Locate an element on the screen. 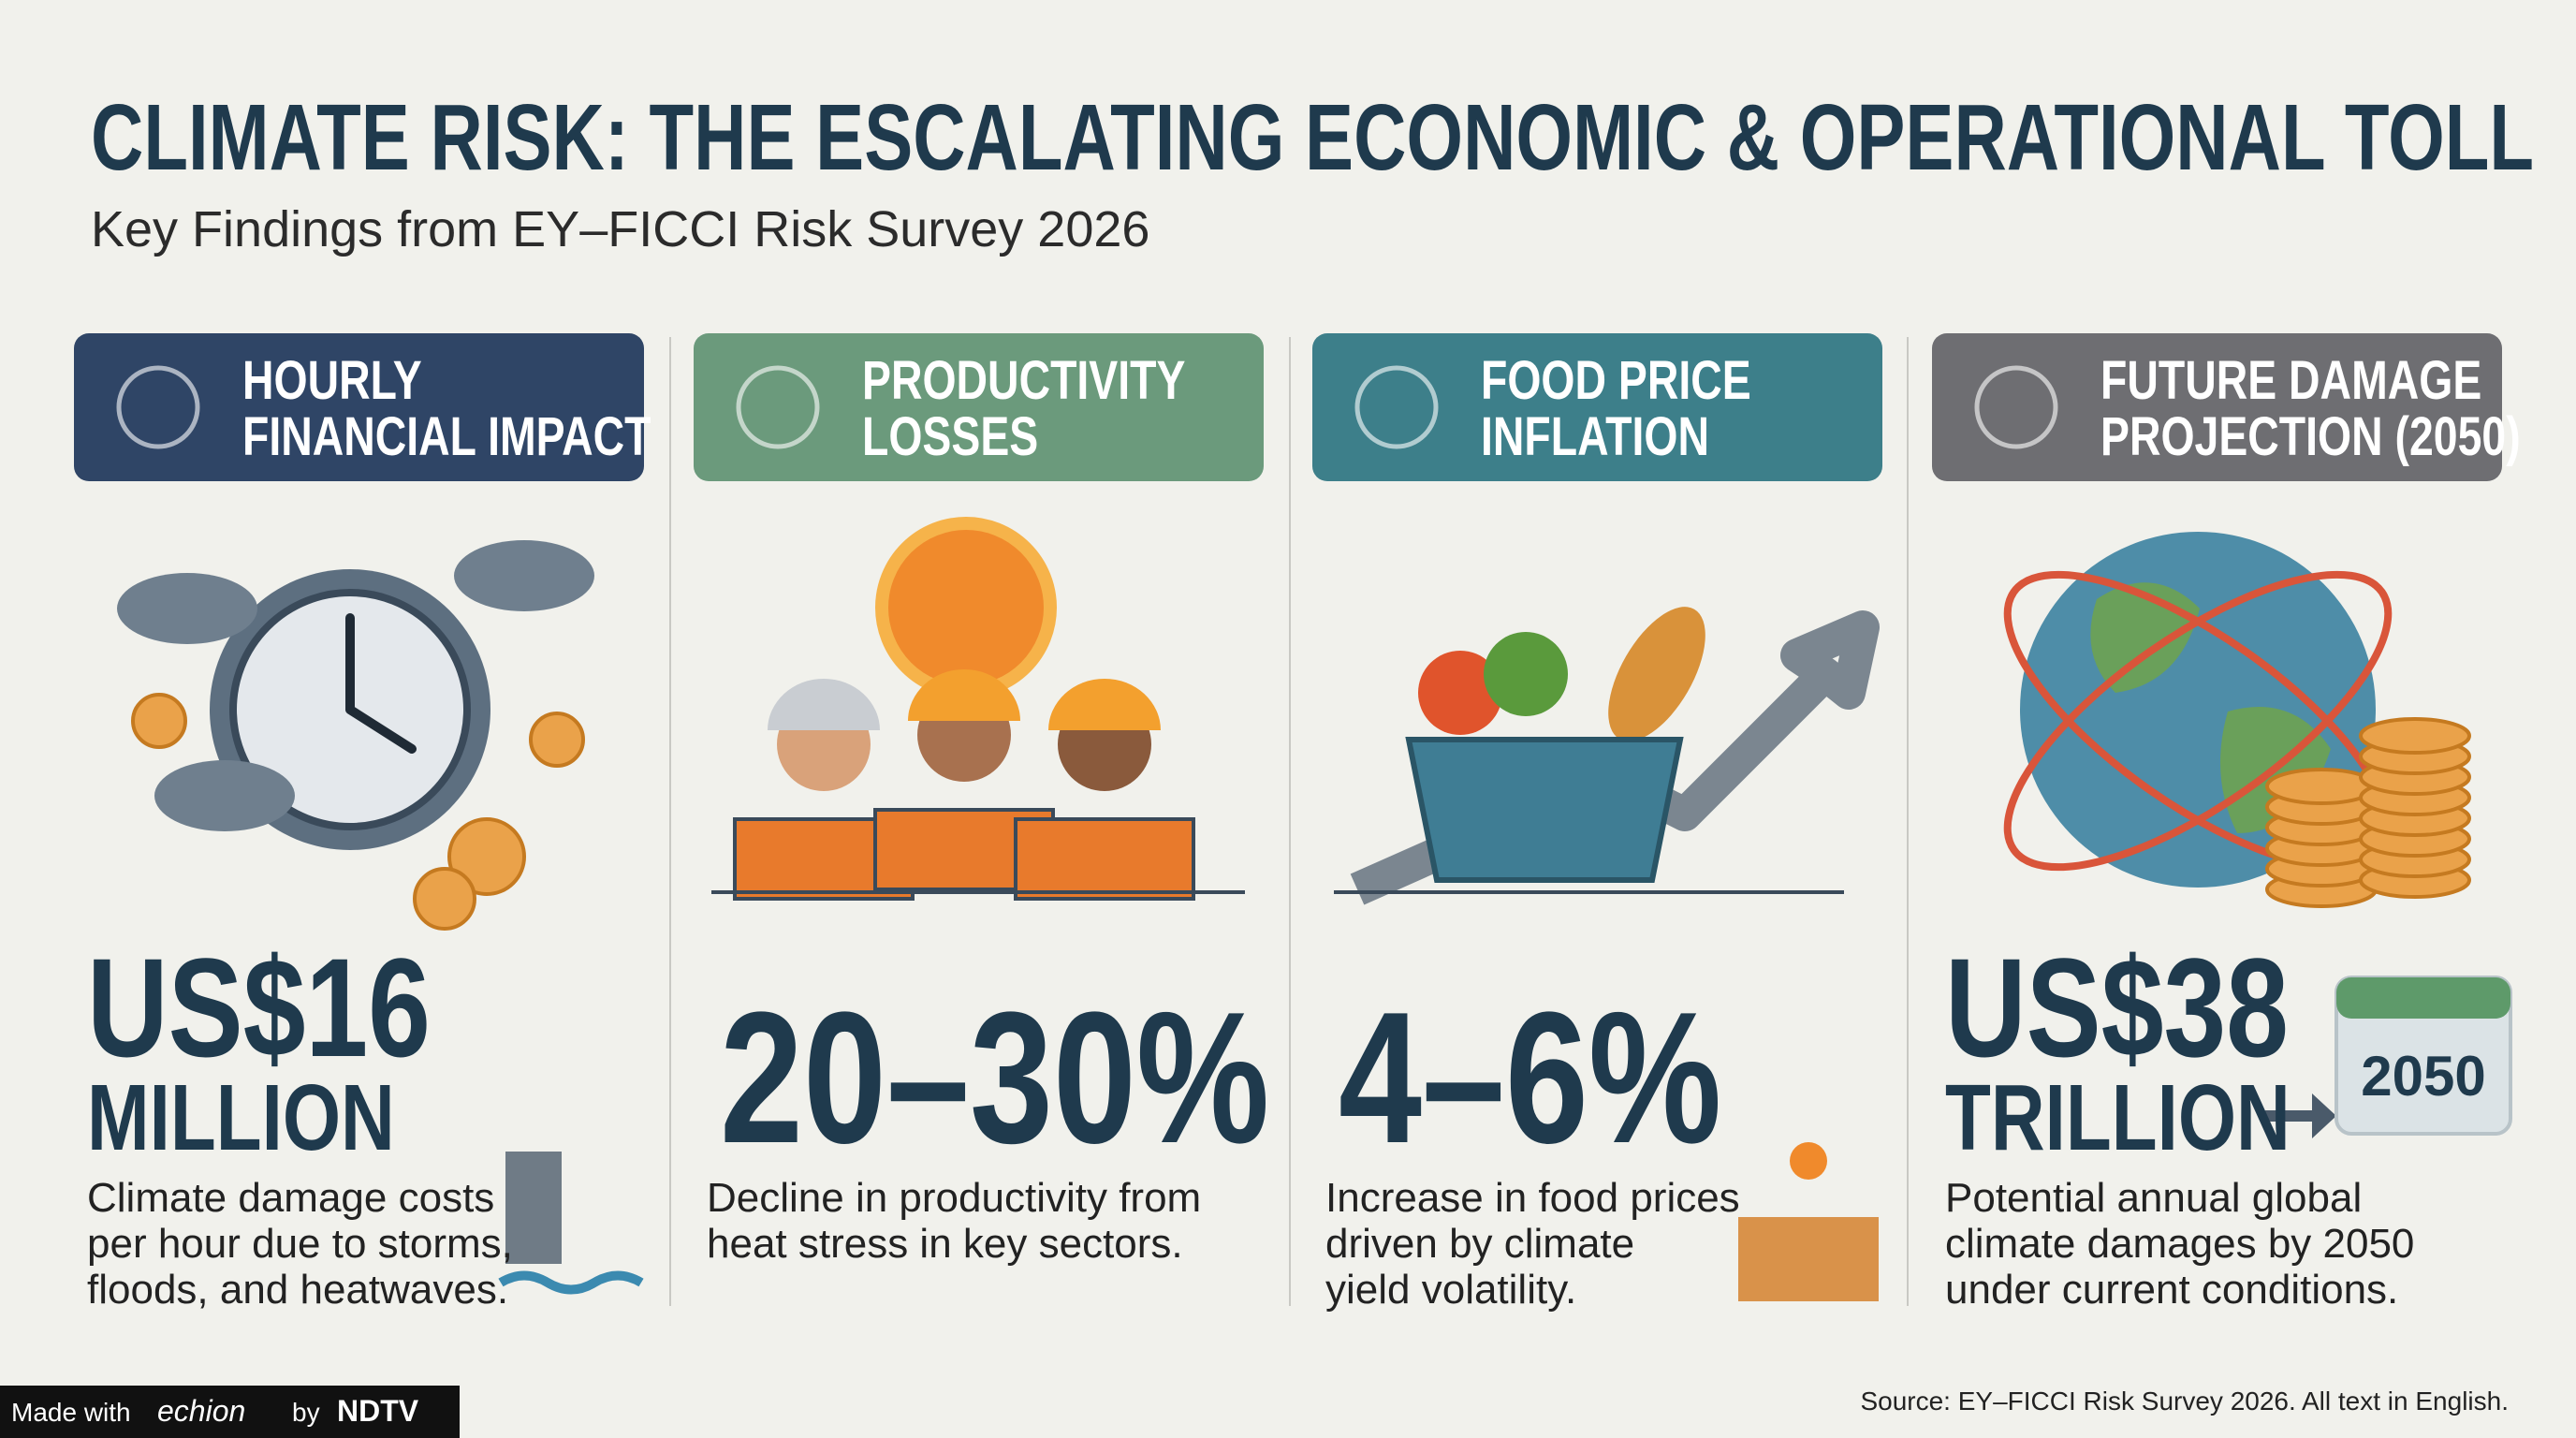 Image resolution: width=2576 pixels, height=1438 pixels. header-text: HOURLY is located at coordinates (332, 380).